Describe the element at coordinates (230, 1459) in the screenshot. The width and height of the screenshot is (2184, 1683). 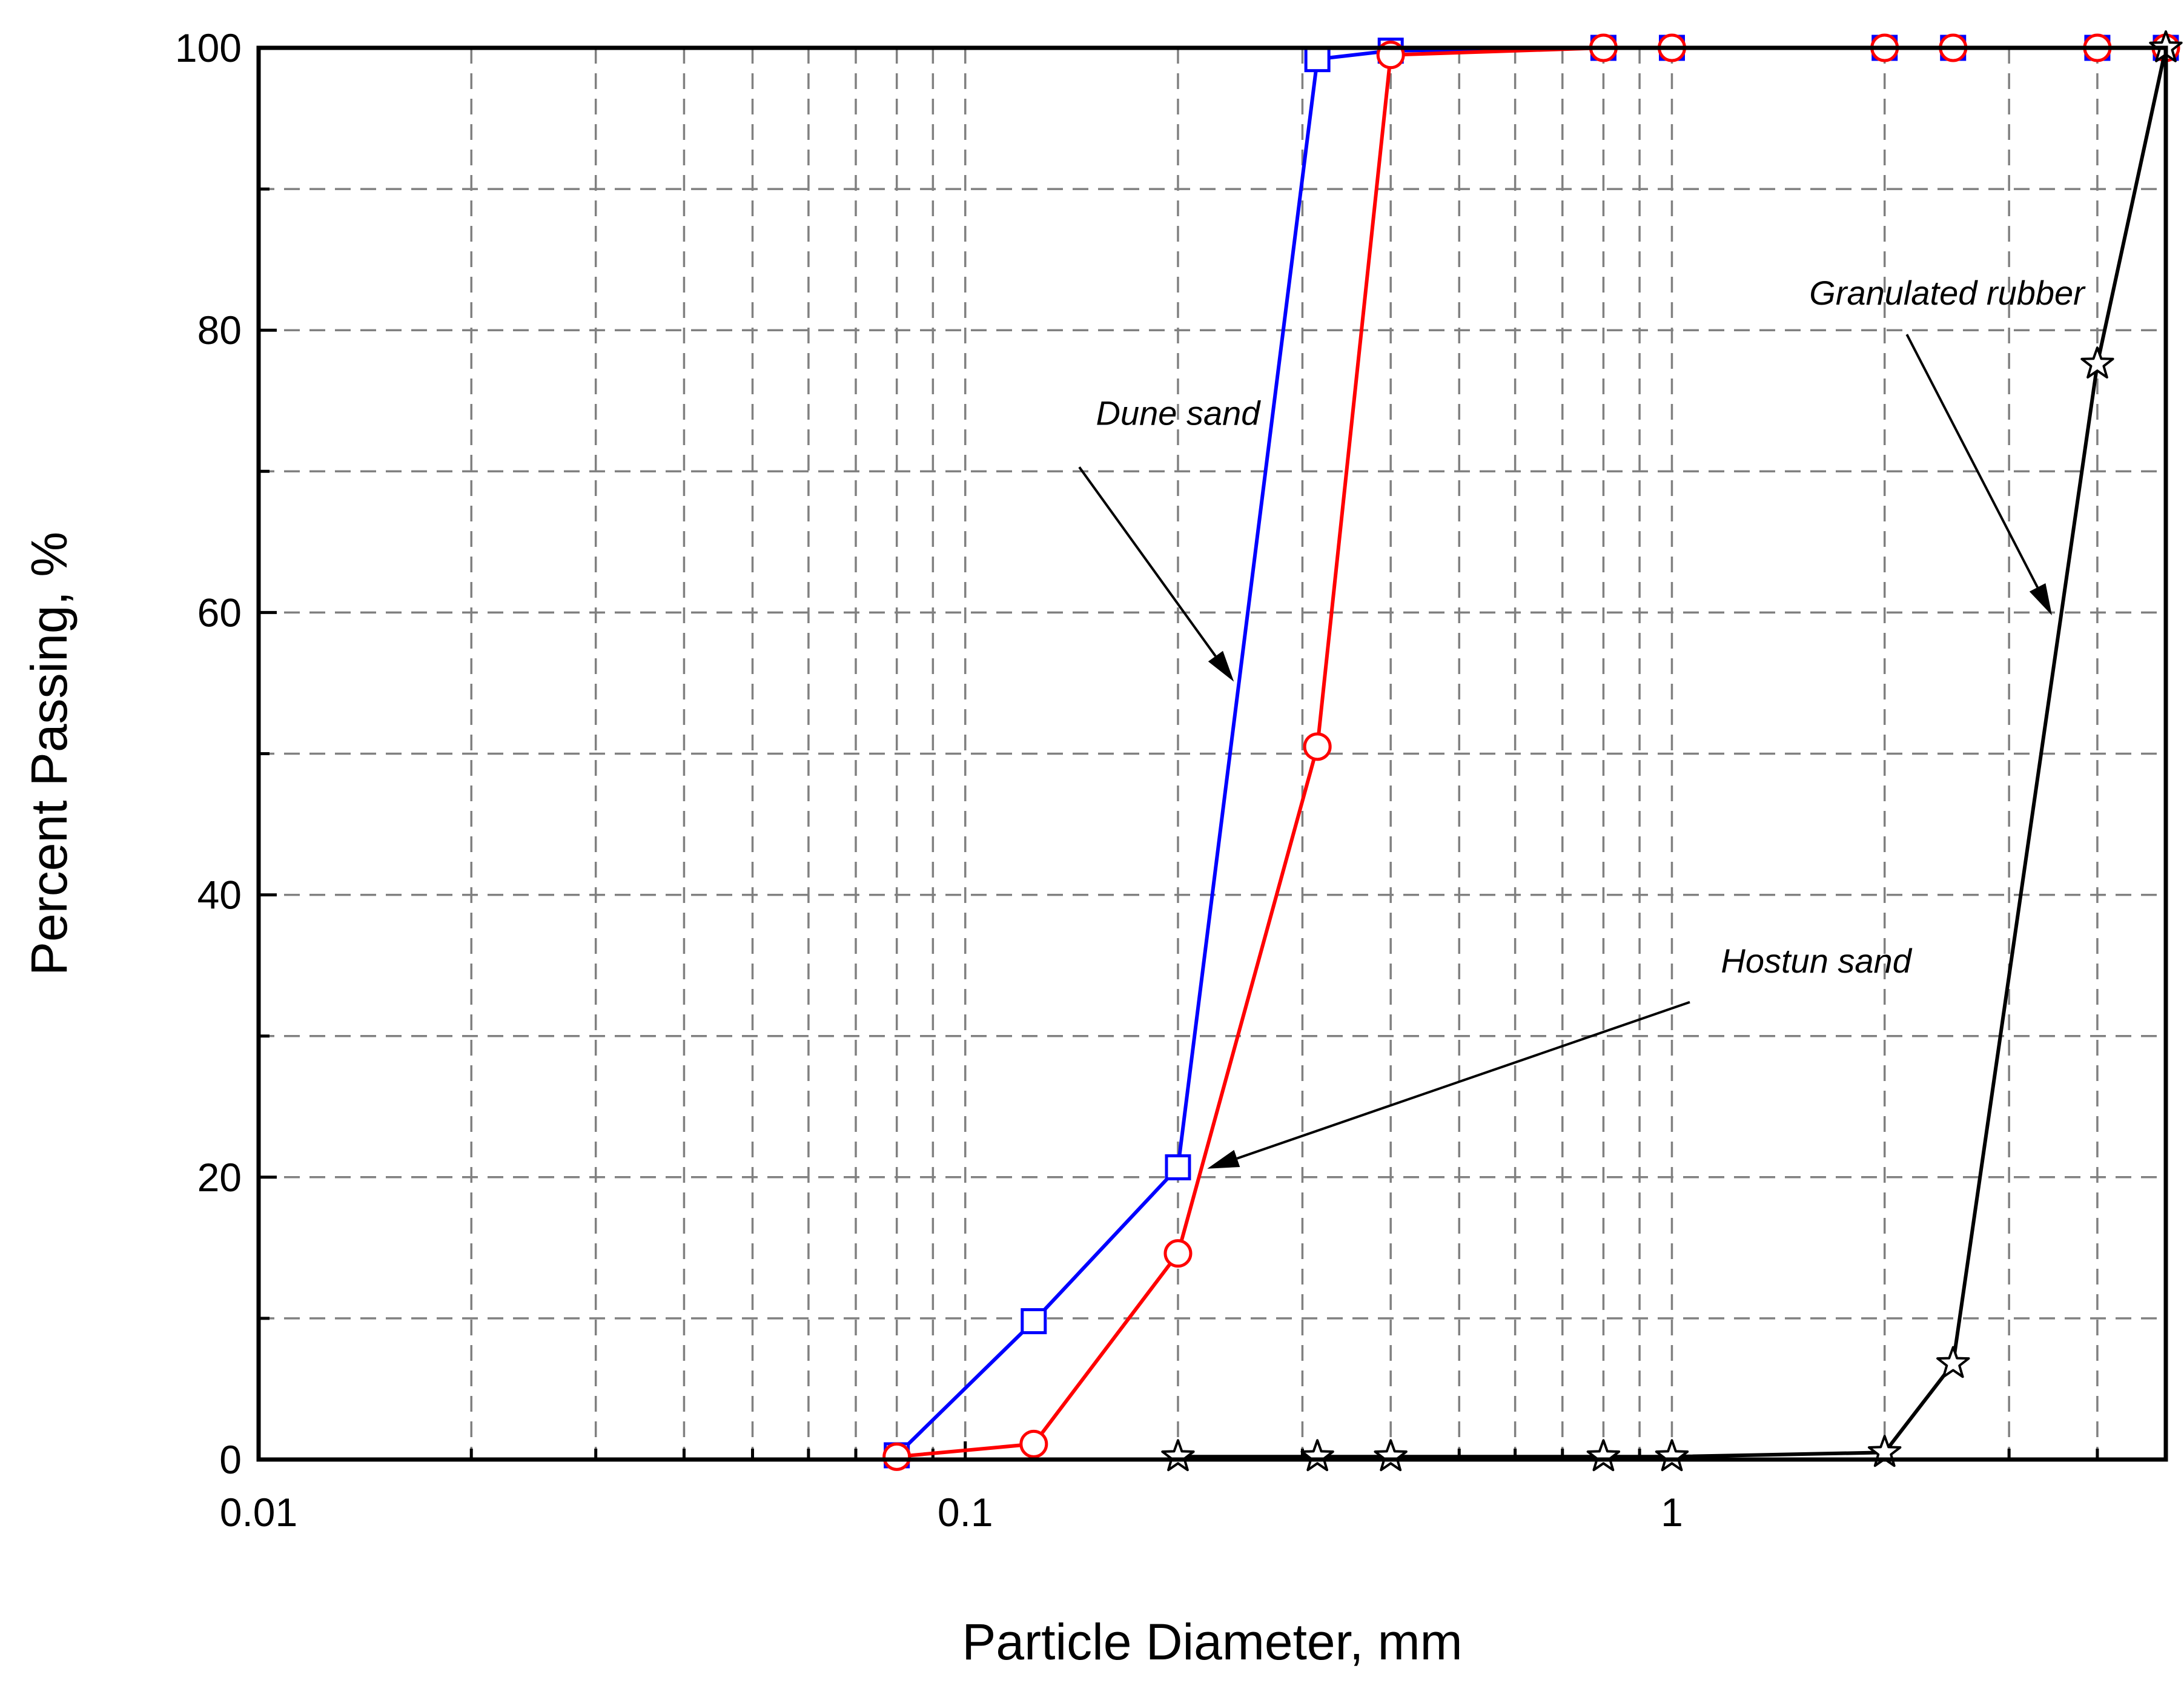
I see `y-tick-label: 0` at that location.